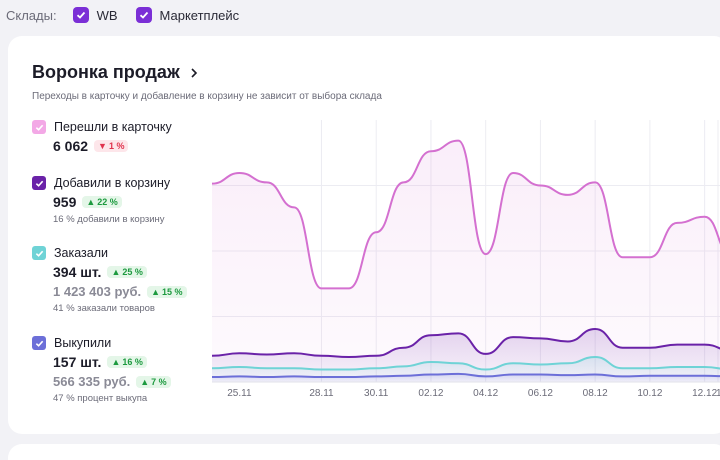  I want to click on chevron-right-icon, so click(194, 72).